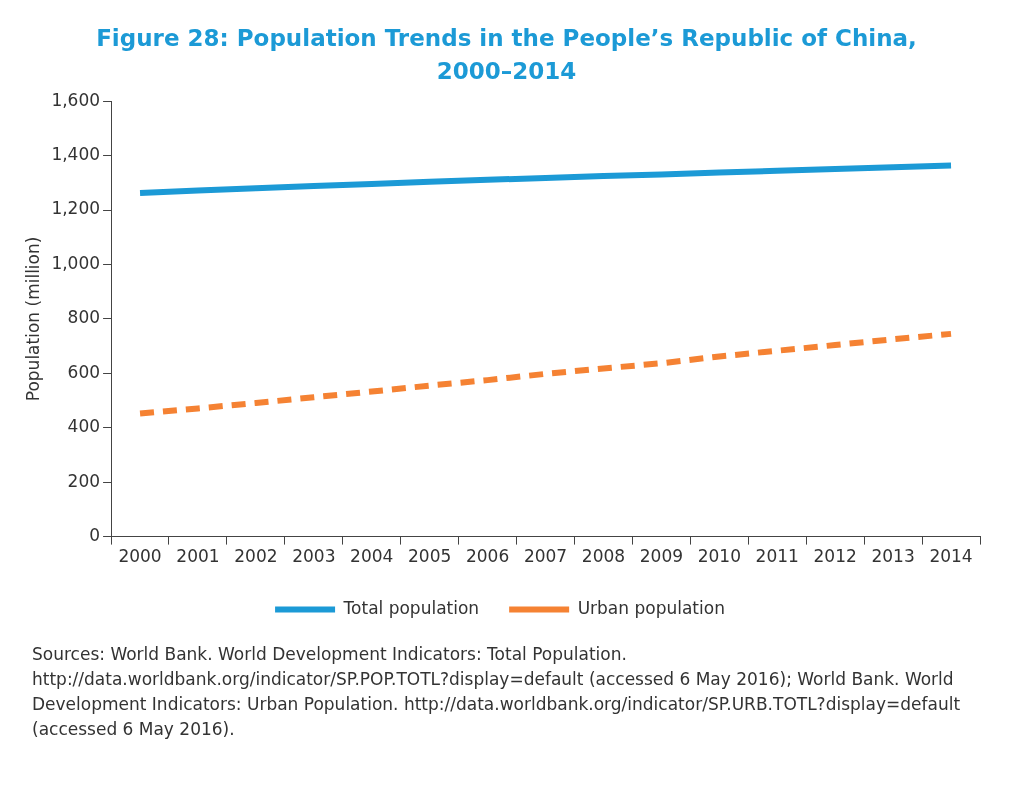 This screenshot has height=797, width=1013. Describe the element at coordinates (256, 556) in the screenshot. I see `x-tick-label: 2002` at that location.